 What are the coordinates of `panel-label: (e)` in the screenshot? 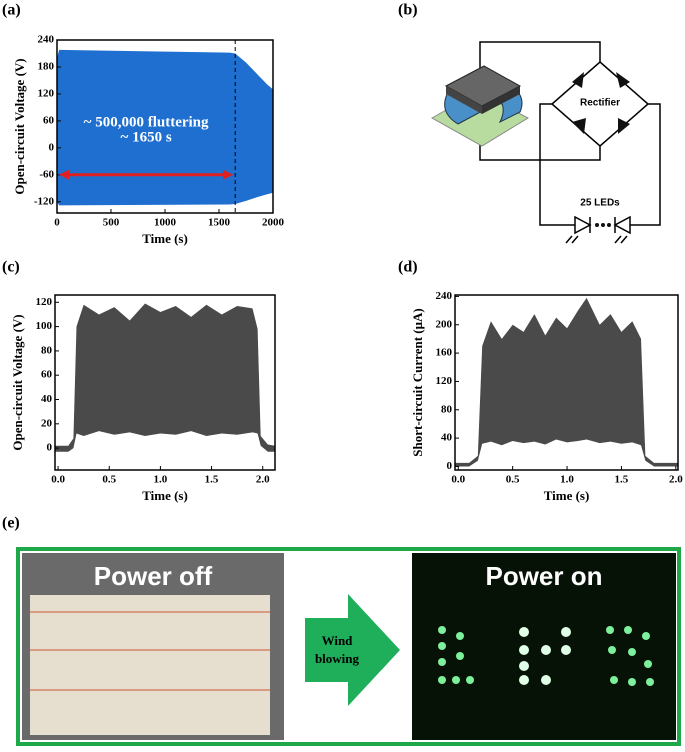 It's located at (11, 523).